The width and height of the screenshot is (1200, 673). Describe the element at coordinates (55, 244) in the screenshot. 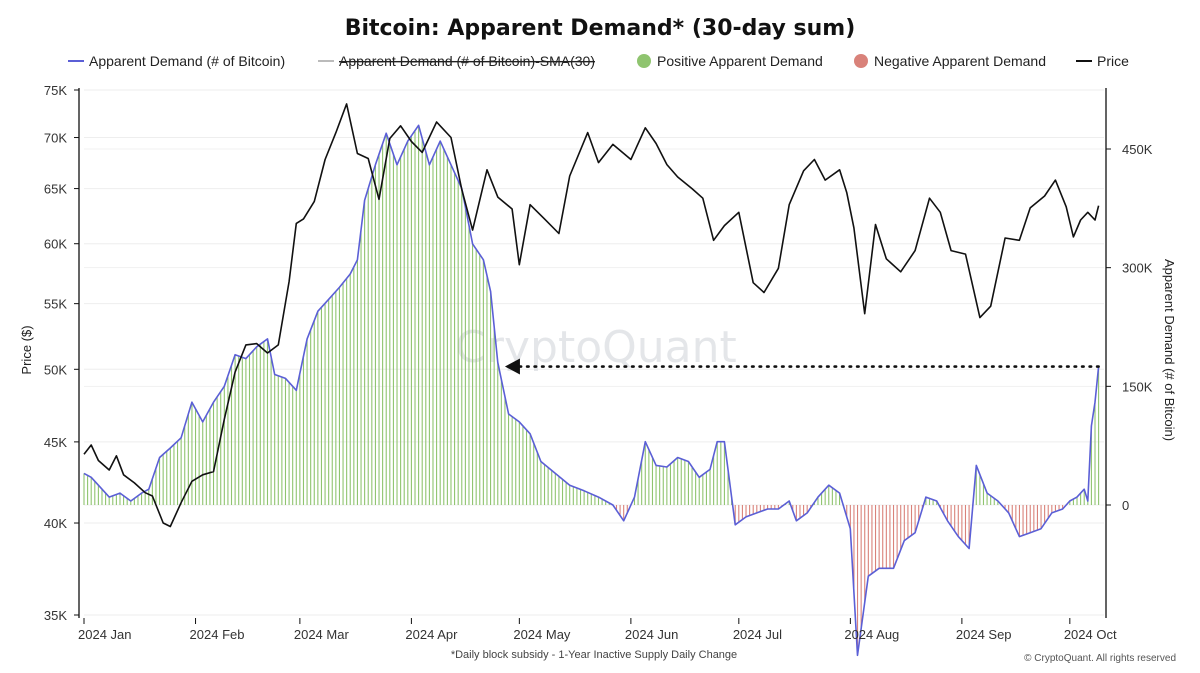

I see `y-tick-left-3: 60K` at that location.